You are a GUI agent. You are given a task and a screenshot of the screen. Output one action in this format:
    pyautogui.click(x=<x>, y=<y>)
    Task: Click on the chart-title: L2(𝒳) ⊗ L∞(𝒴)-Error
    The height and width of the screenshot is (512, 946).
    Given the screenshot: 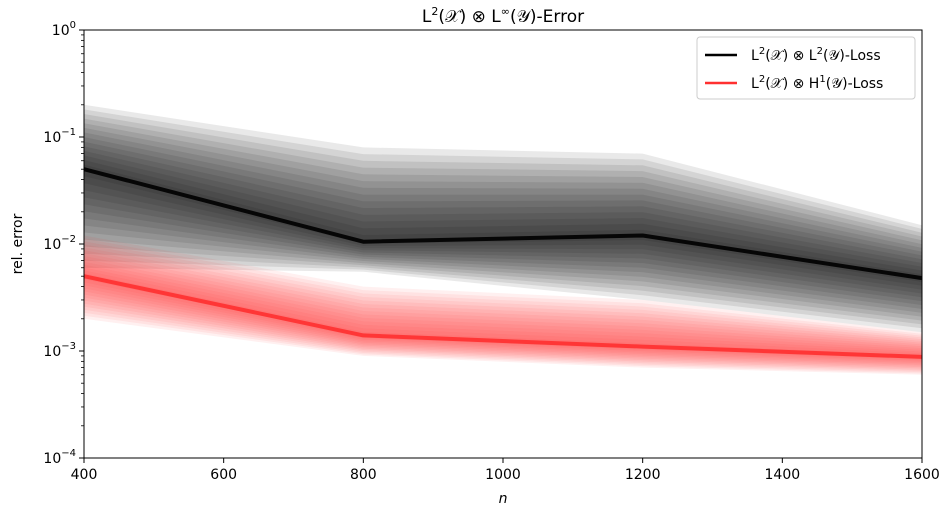 What is the action you would take?
    pyautogui.click(x=503, y=16)
    